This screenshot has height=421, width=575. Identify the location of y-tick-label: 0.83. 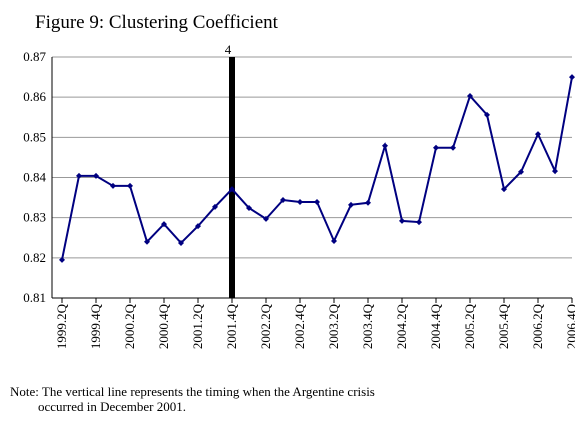
(34, 217).